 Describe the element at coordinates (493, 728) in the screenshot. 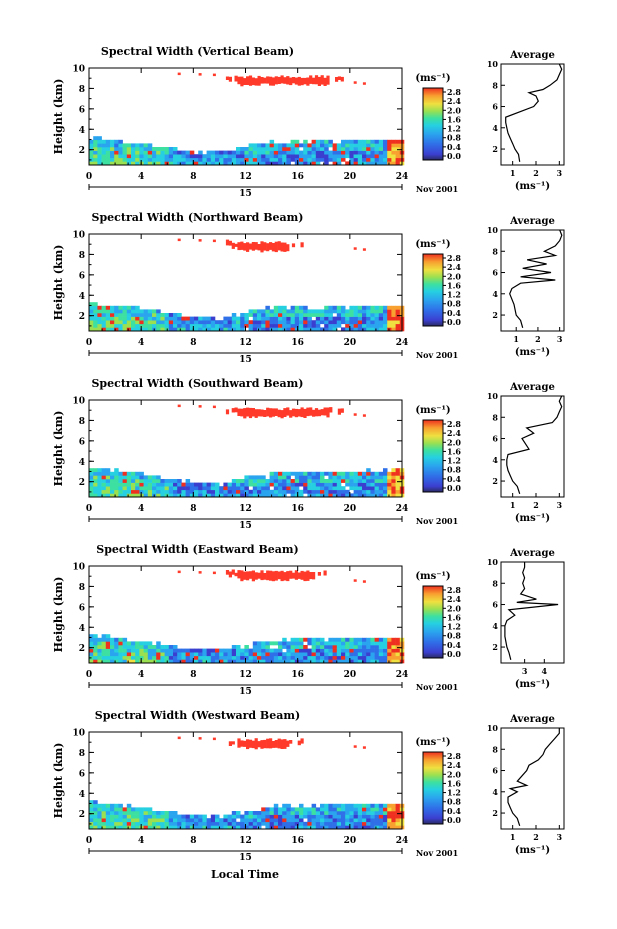

I see `average-y-tick-label: 10` at that location.